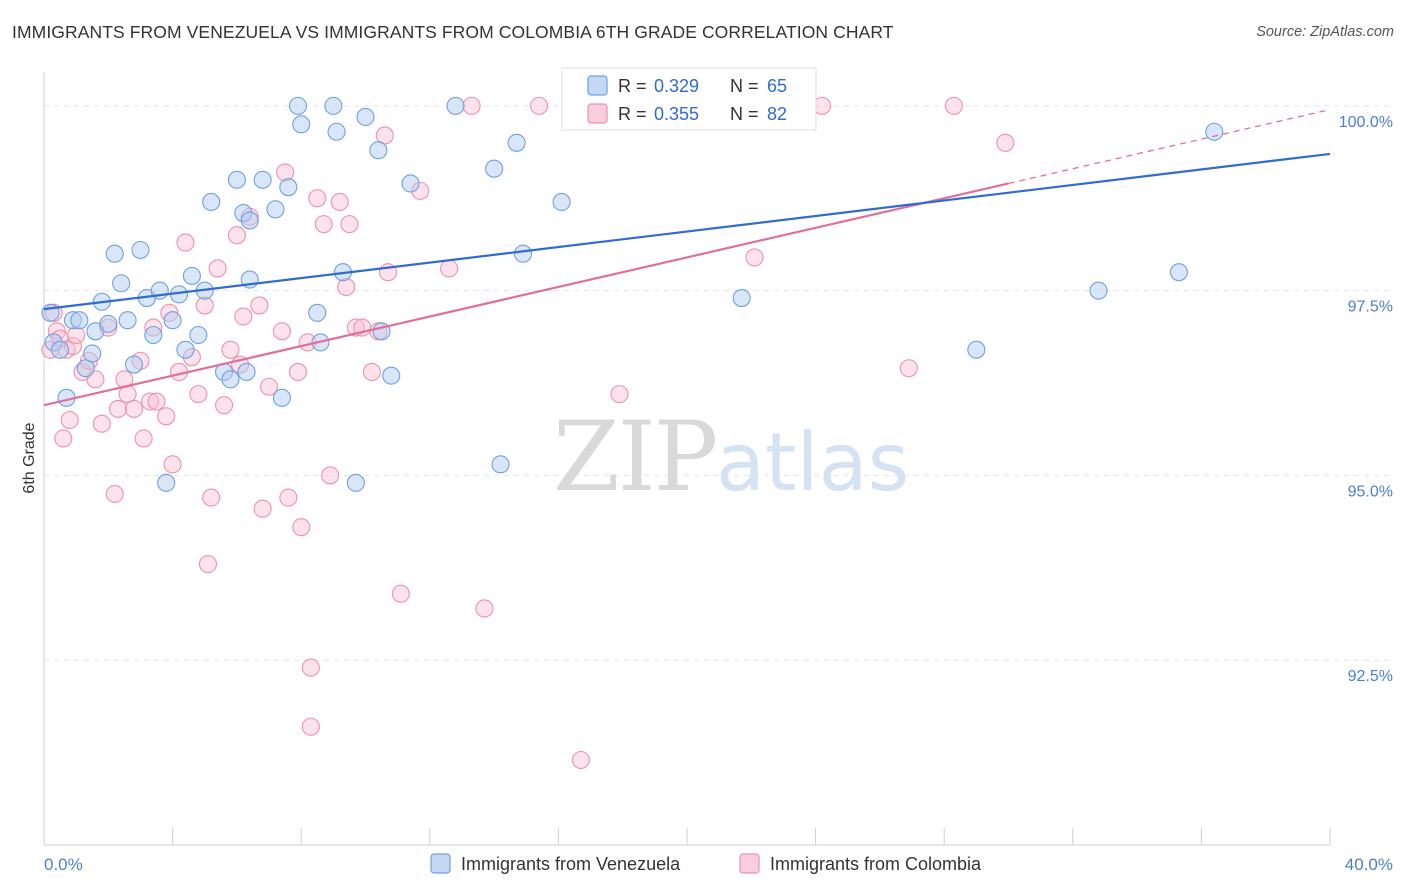 This screenshot has width=1406, height=892. What do you see at coordinates (676, 114) in the screenshot?
I see `legend-r-value-colombia: 0.355` at bounding box center [676, 114].